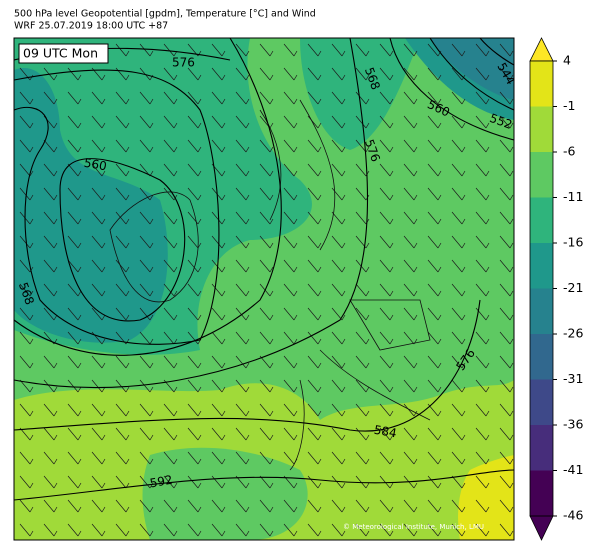 Image resolution: width=603 pixels, height=556 pixels. I want to click on colorbar-tick-label: -31, so click(573, 378).